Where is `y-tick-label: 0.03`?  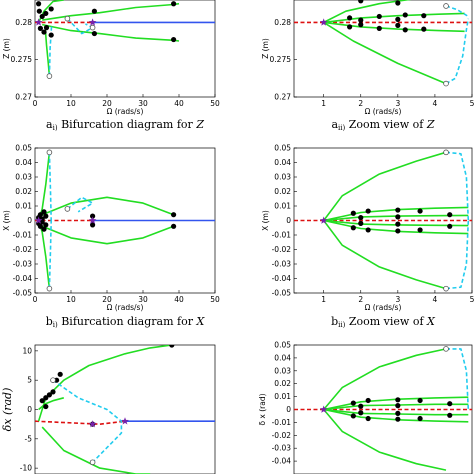 y-tick-label: 0.03 is located at coordinates (282, 370).